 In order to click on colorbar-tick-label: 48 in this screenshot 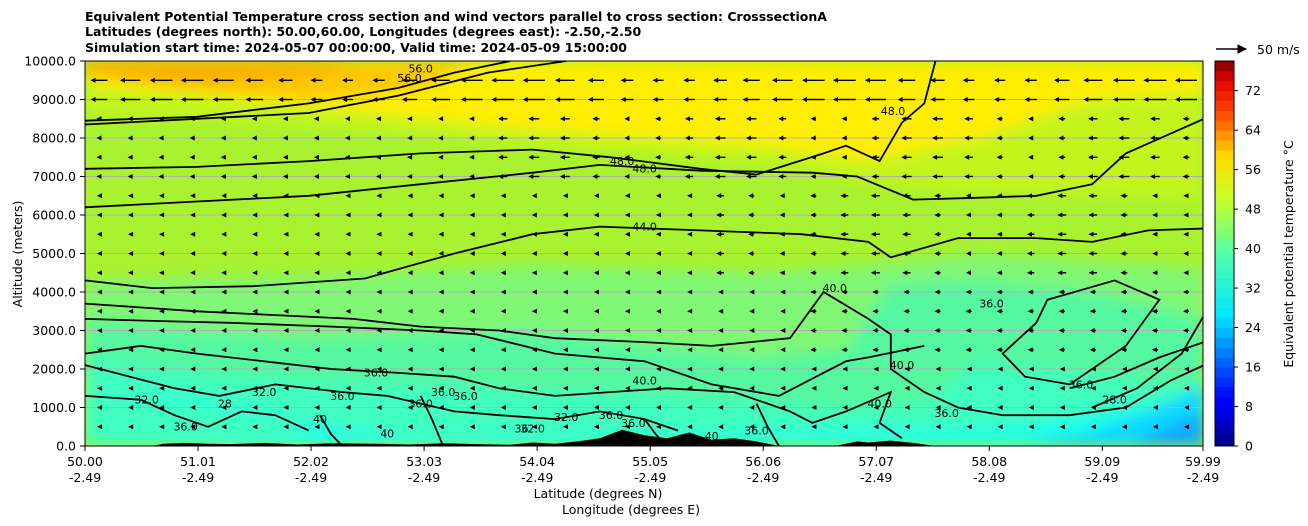, I will do `click(1253, 209)`.